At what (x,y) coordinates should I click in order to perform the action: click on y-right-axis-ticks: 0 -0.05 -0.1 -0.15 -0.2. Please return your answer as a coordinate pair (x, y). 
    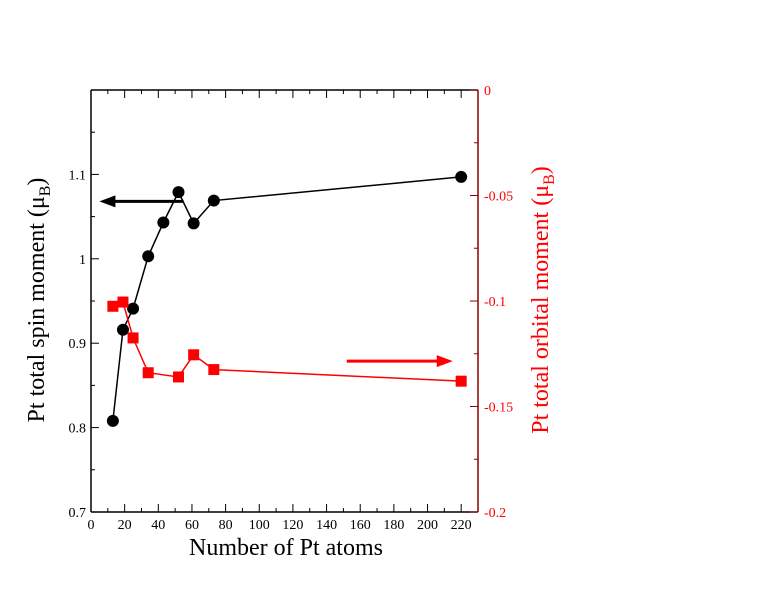
    Looking at the image, I should click on (491, 302).